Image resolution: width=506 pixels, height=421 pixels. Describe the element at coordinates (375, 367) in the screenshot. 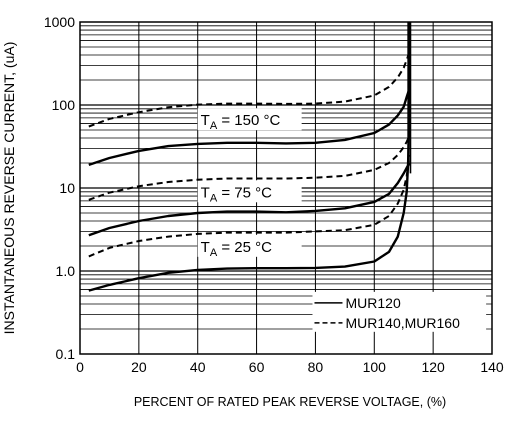

I see `x-tick-label: 100` at that location.